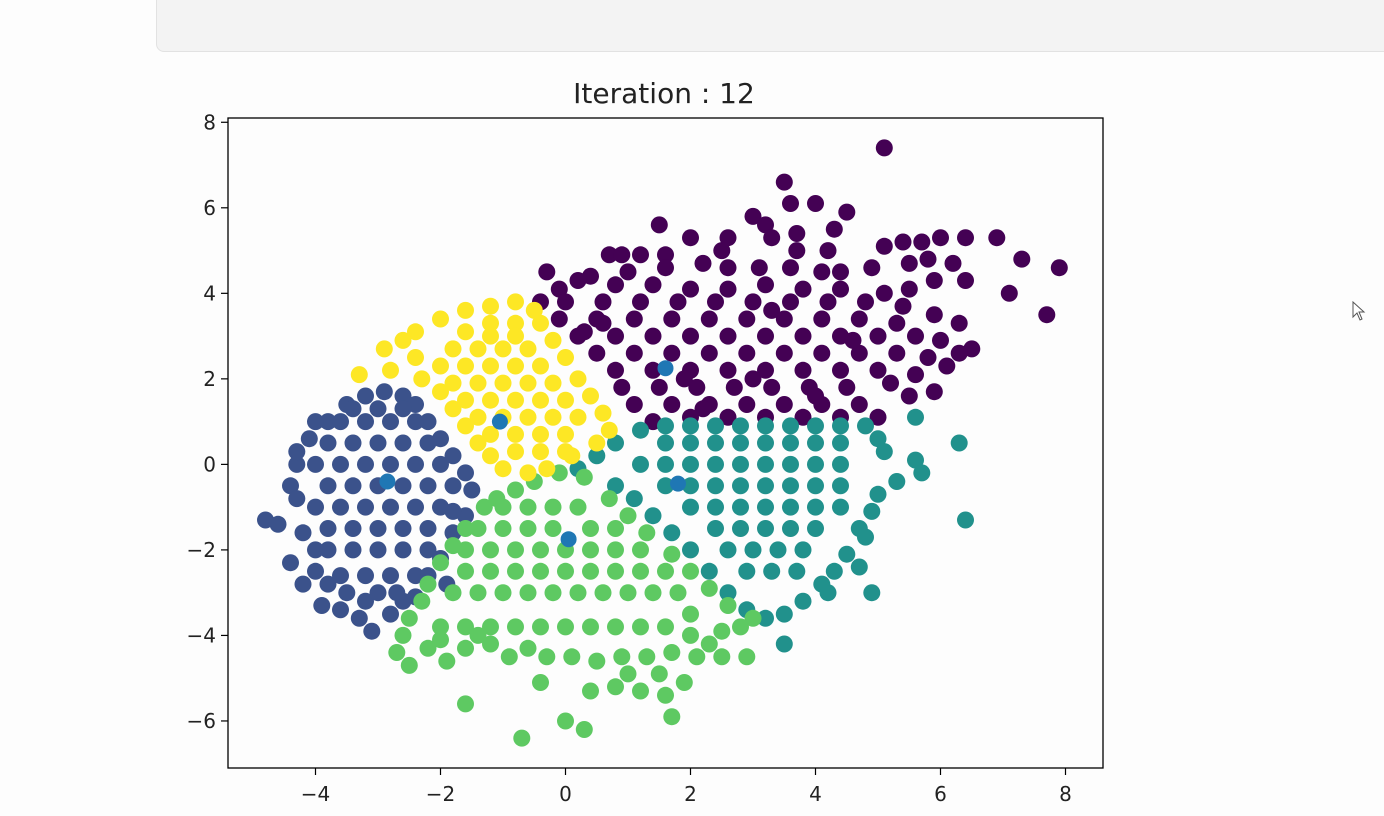 The height and width of the screenshot is (816, 1384). What do you see at coordinates (568, 539) in the screenshot?
I see `cluster-3-centroid` at bounding box center [568, 539].